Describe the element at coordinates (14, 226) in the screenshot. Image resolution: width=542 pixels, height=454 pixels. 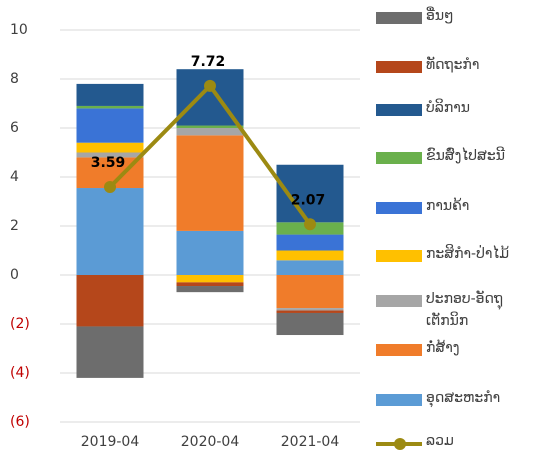
I see `y-tick-label: 2` at that location.